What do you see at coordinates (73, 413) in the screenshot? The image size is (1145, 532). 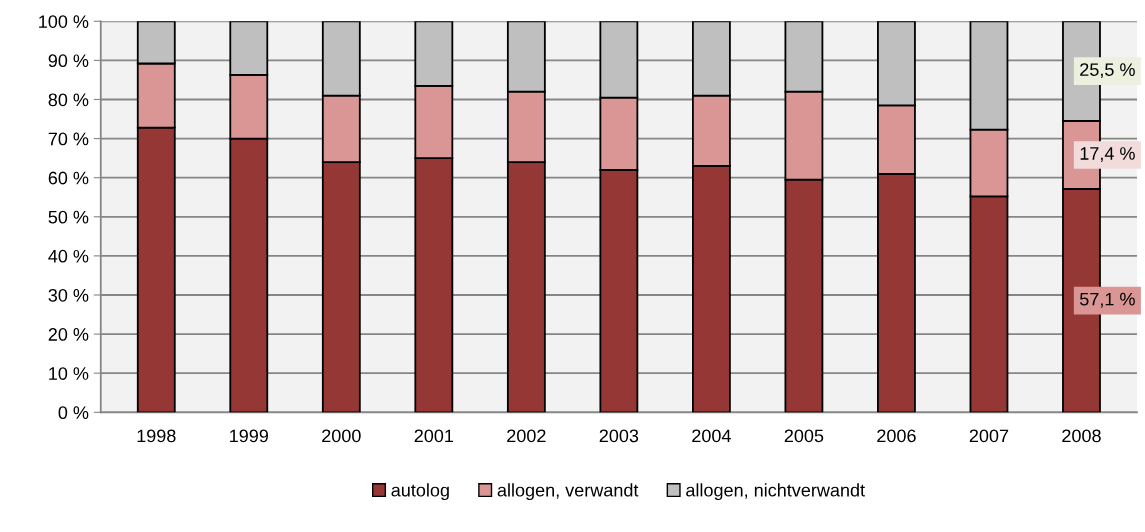 I see `y-tick-label: 0 %` at bounding box center [73, 413].